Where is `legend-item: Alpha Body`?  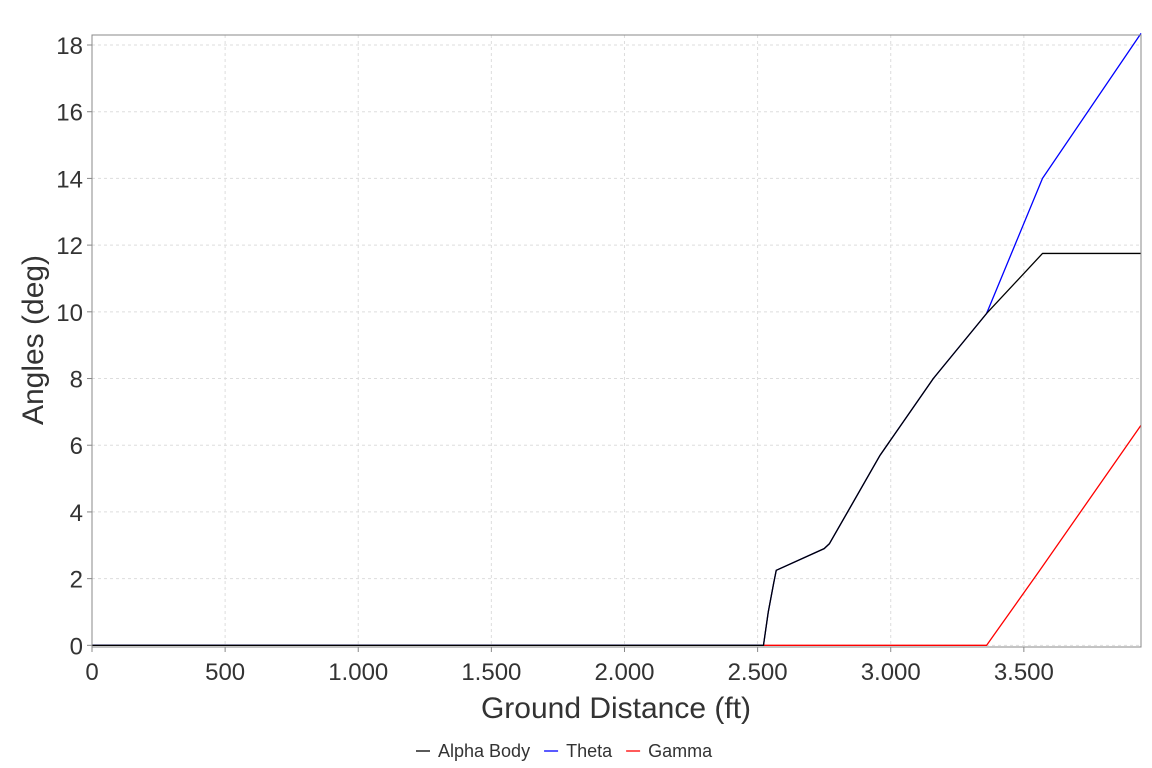 legend-item: Alpha Body is located at coordinates (473, 751).